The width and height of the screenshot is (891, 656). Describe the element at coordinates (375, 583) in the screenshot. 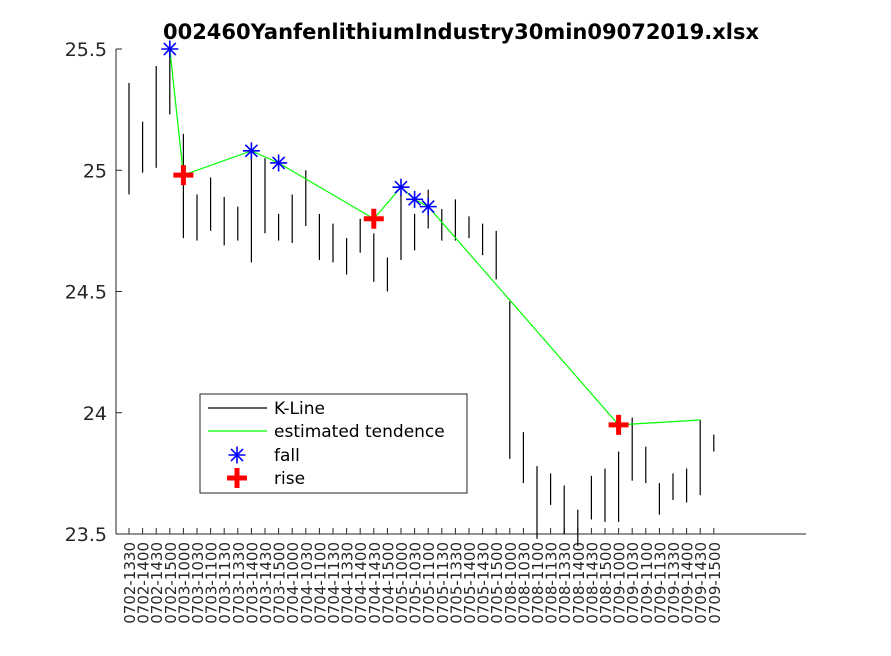

I see `x-tick-label: 0704-1430` at that location.